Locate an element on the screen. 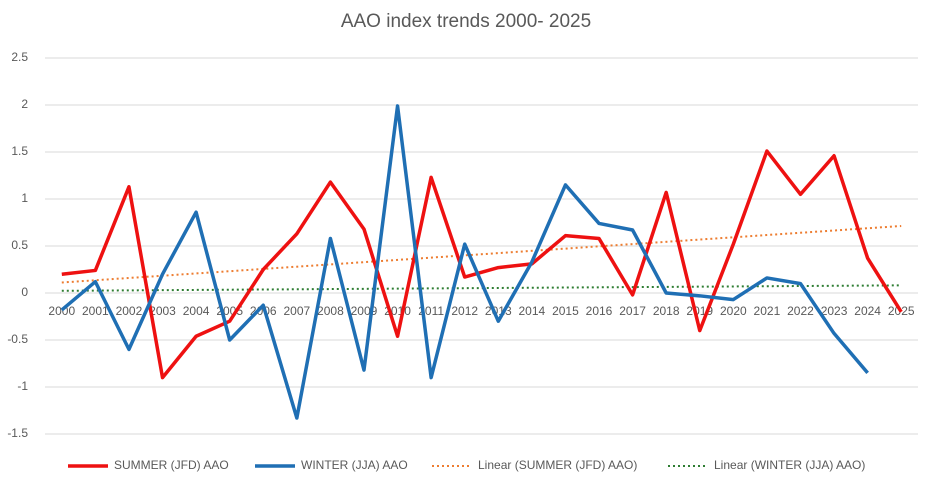 Image resolution: width=931 pixels, height=485 pixels. y-tick-label: 1.5 is located at coordinates (19, 151).